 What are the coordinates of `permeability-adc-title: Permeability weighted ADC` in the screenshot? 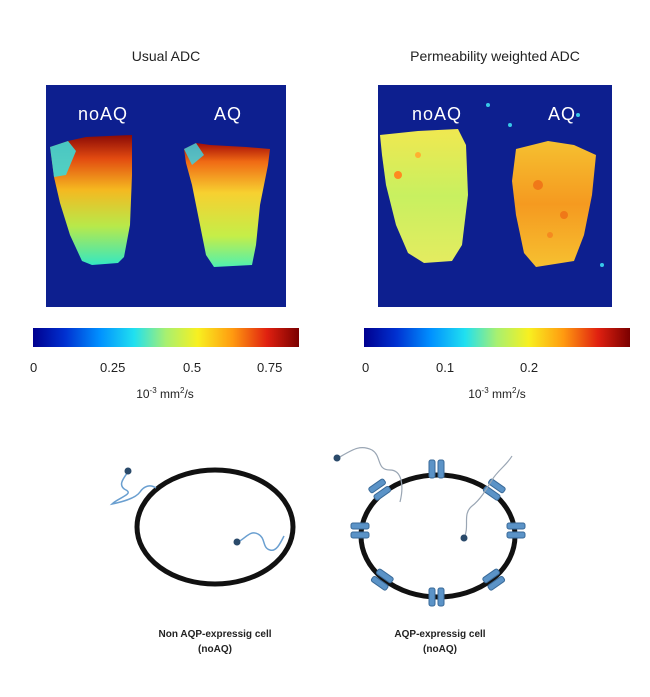 It's located at (495, 56).